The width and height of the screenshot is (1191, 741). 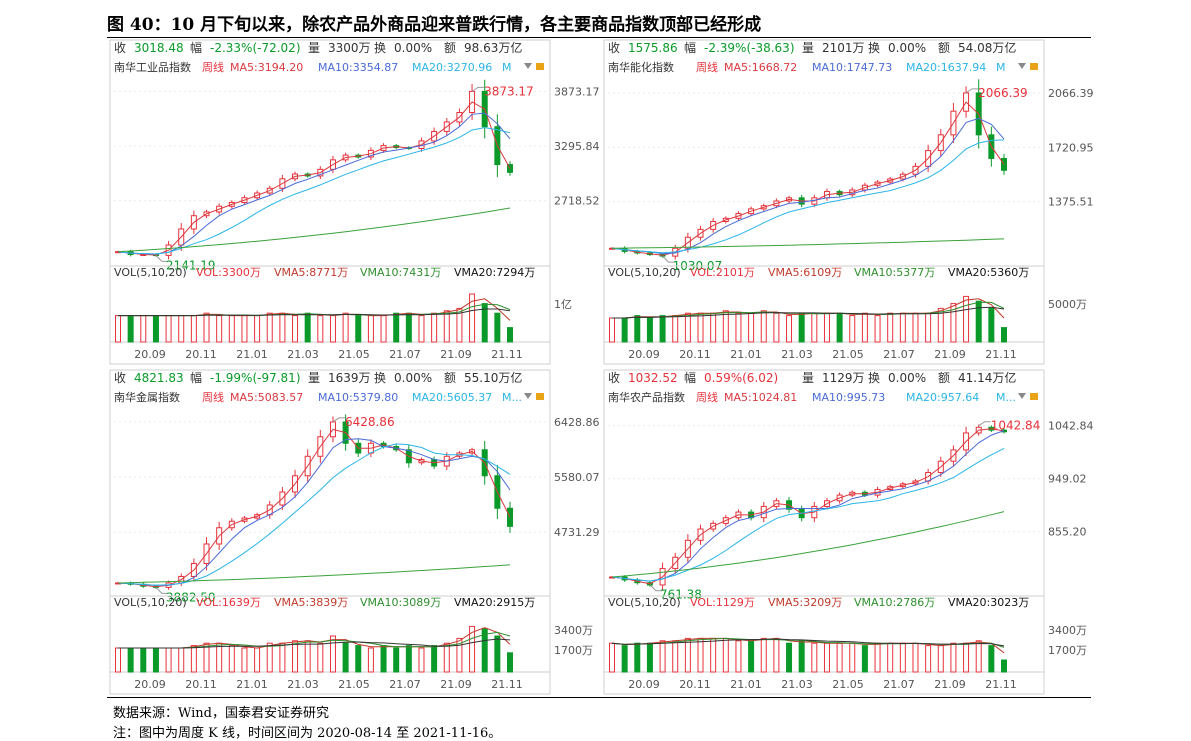 What do you see at coordinates (563, 304) in the screenshot?
I see `vol-tick-label: 1亿` at bounding box center [563, 304].